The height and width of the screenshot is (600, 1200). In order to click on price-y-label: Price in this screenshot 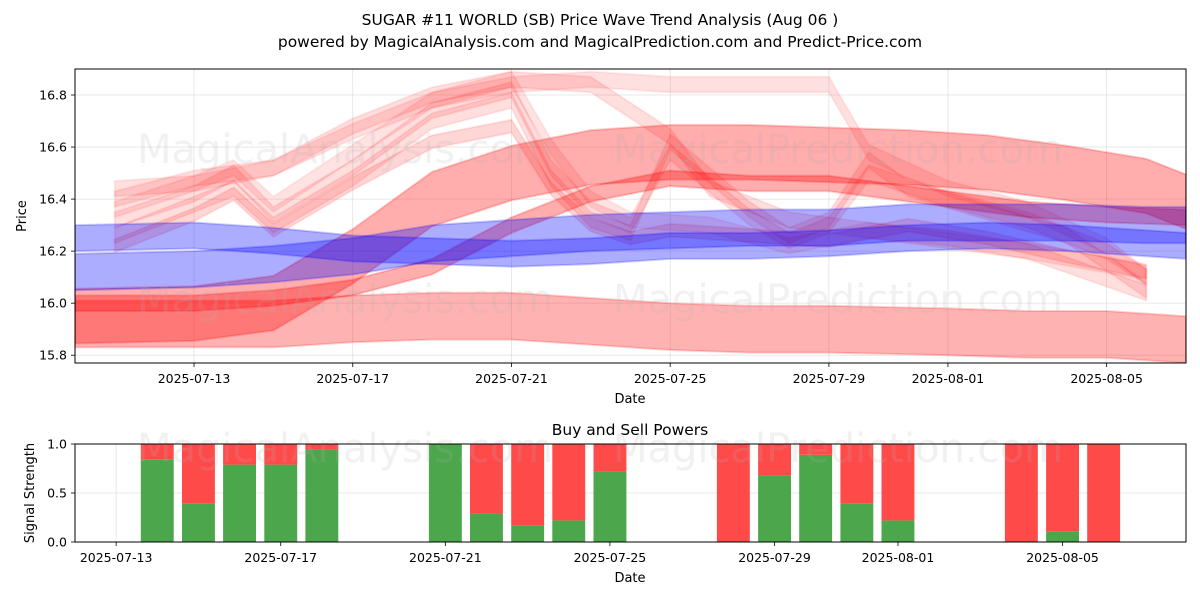, I will do `click(22, 216)`.